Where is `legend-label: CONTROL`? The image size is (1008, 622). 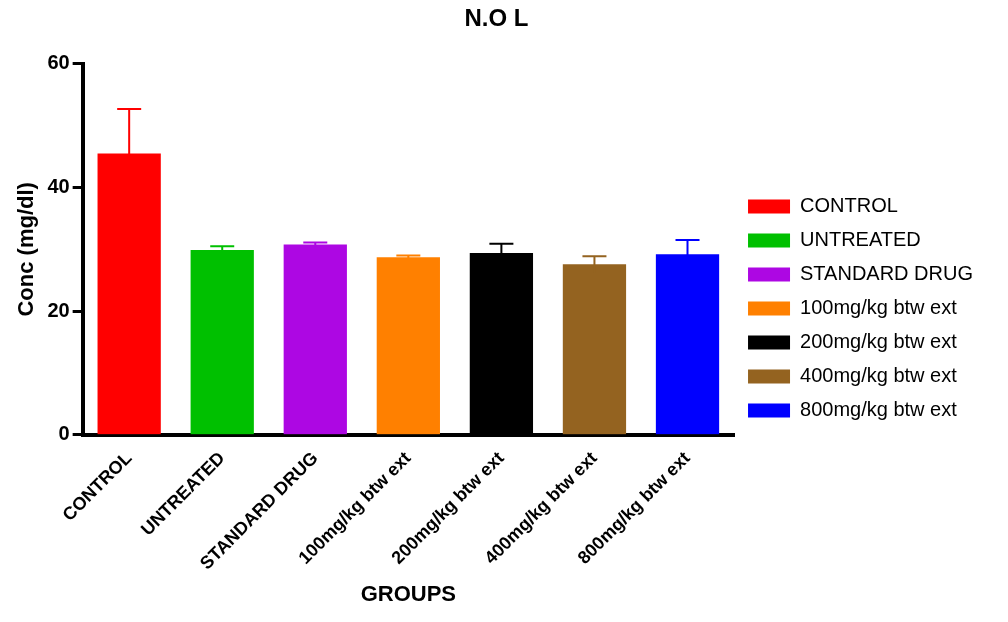
legend-label: CONTROL is located at coordinates (849, 205).